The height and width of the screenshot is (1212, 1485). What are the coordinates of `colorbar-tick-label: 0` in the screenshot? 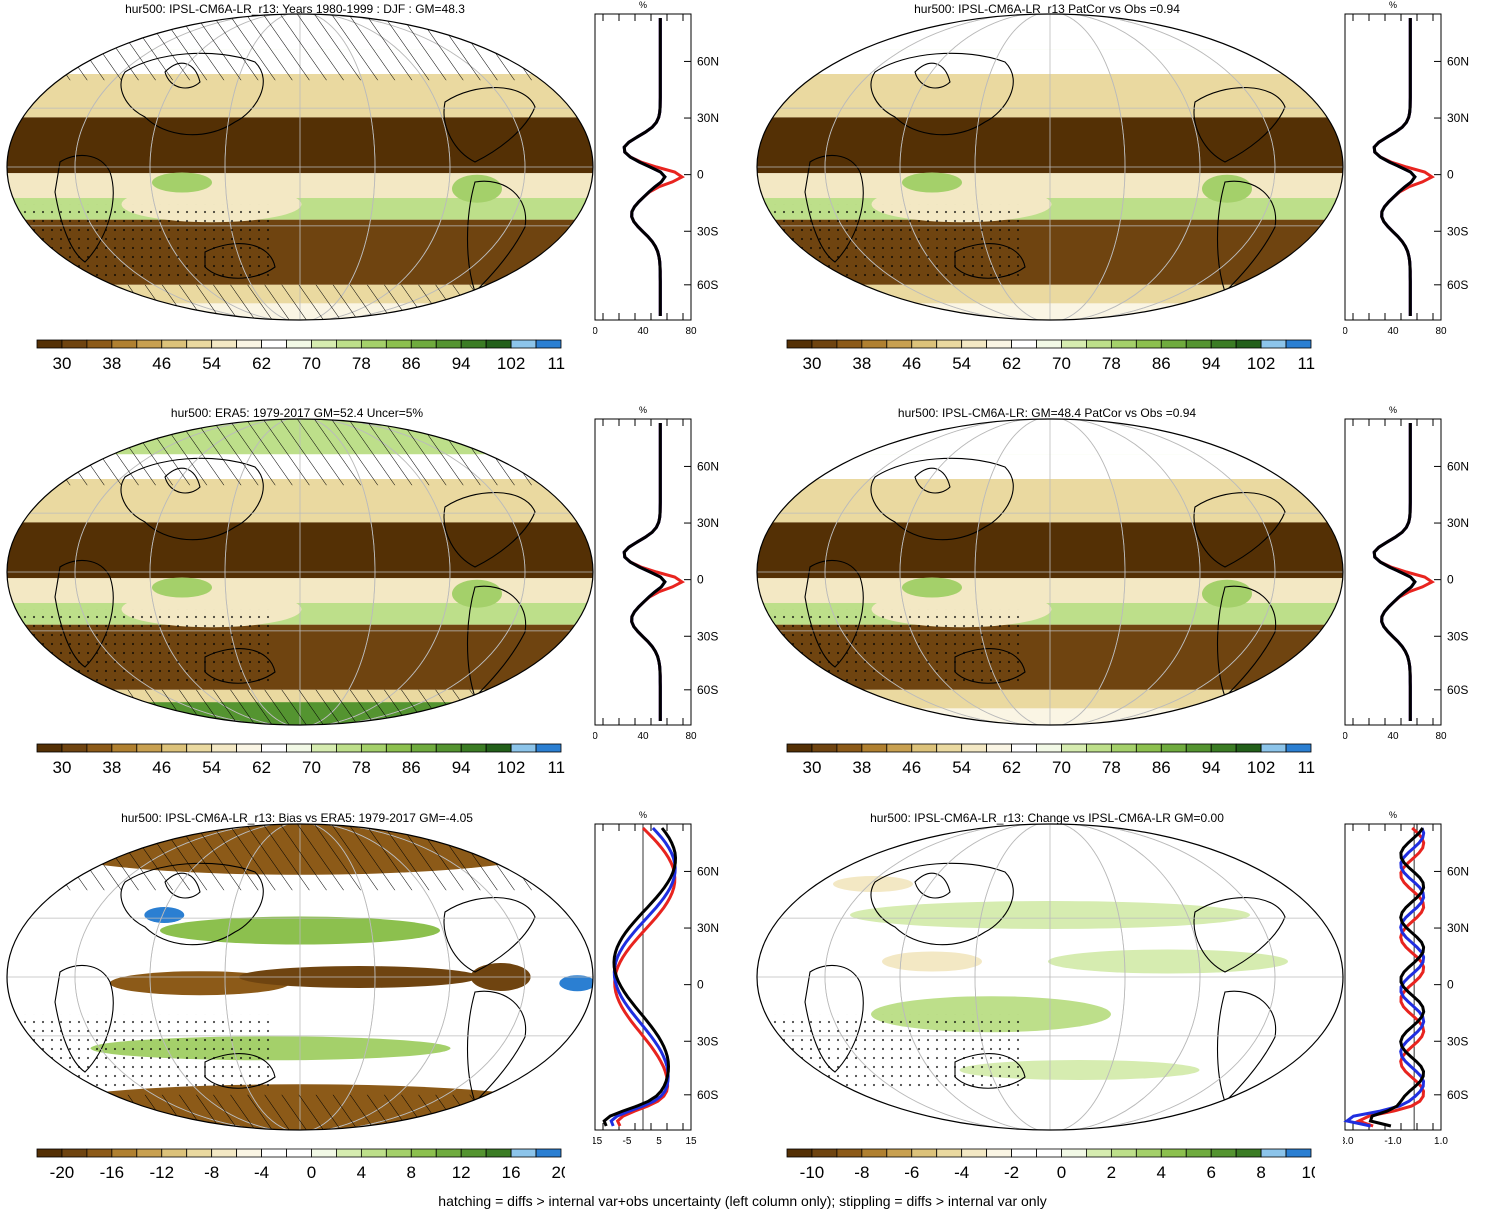 It's located at (1061, 1172).